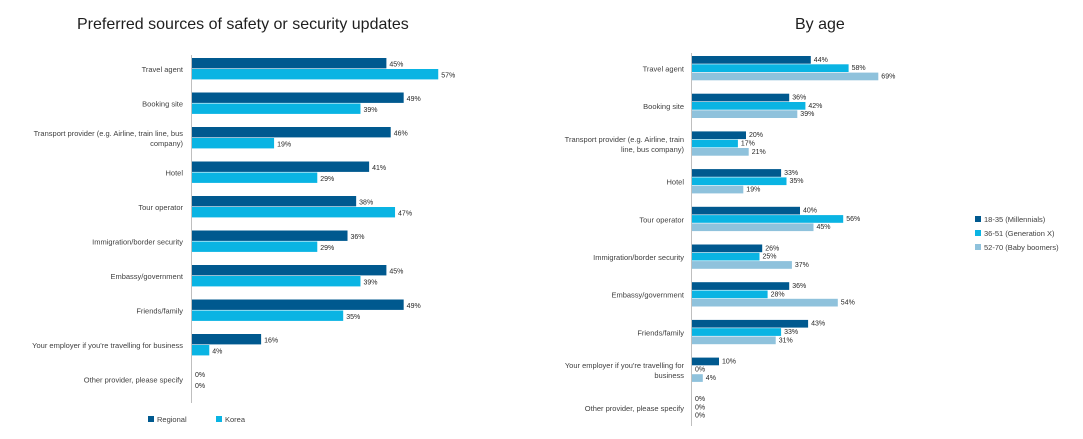 The image size is (1083, 439). I want to click on chart2-category-label-friends-family: Friends/family, so click(660, 332).